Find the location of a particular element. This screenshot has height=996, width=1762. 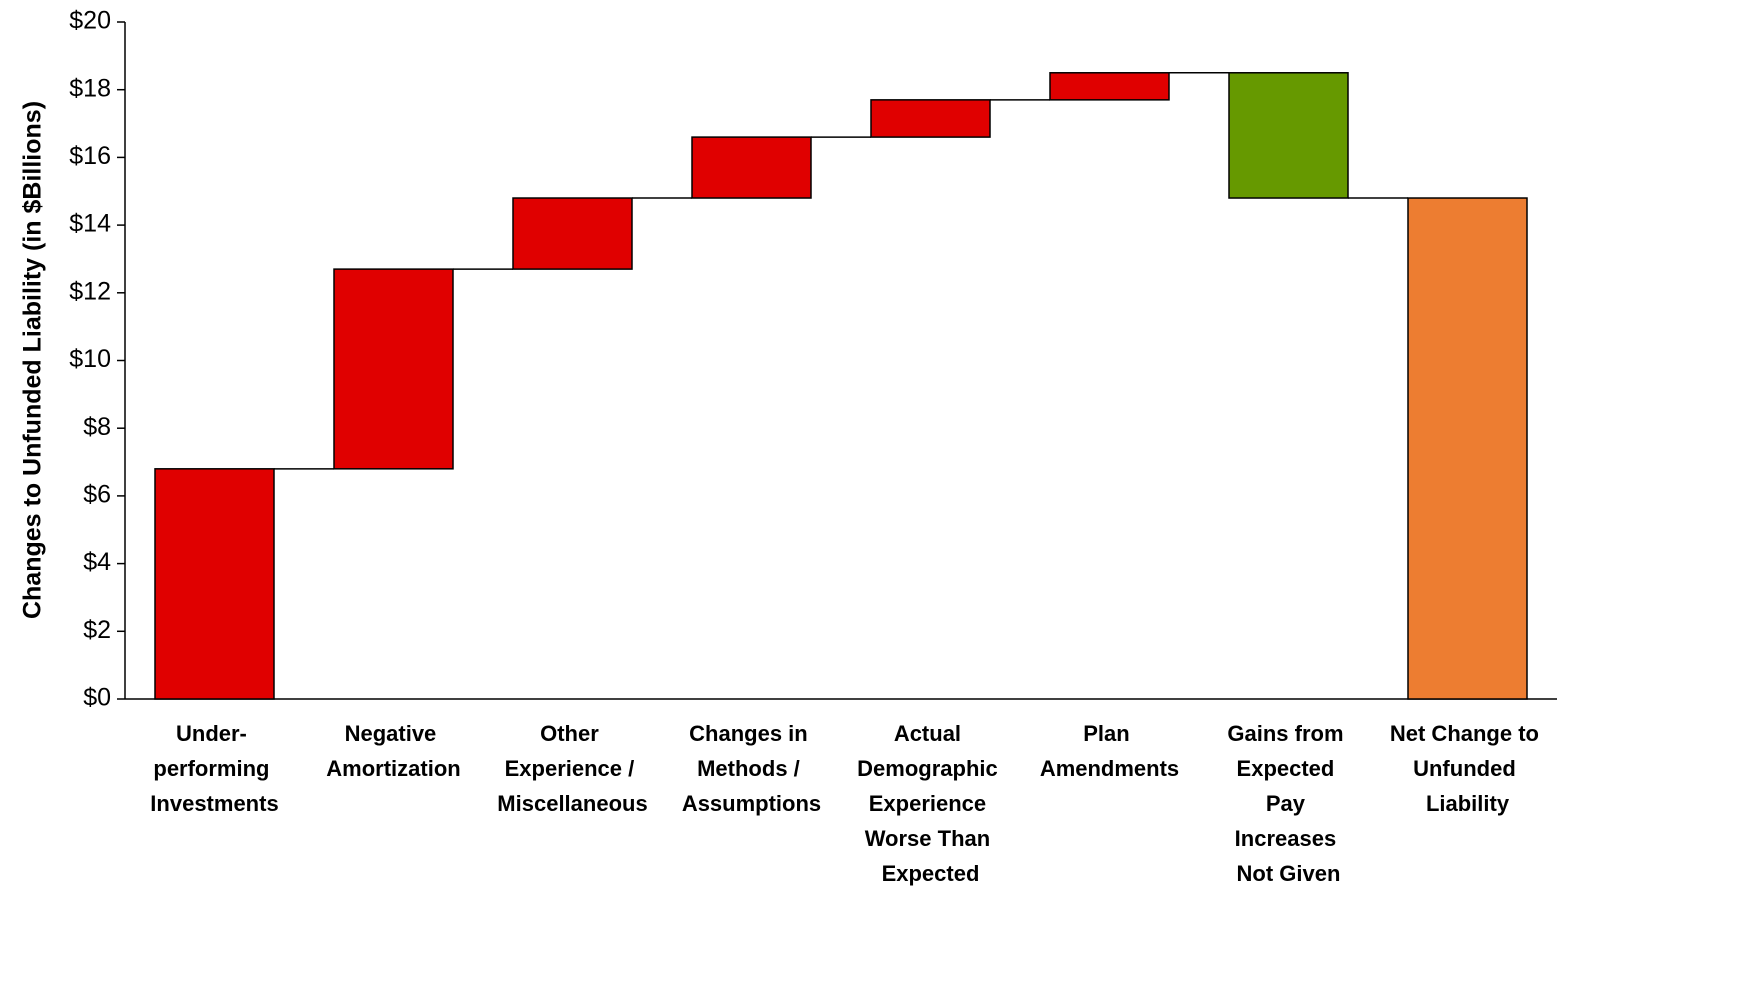

x-tick-label: Other Experience / Miscellaneous is located at coordinates (572, 768).